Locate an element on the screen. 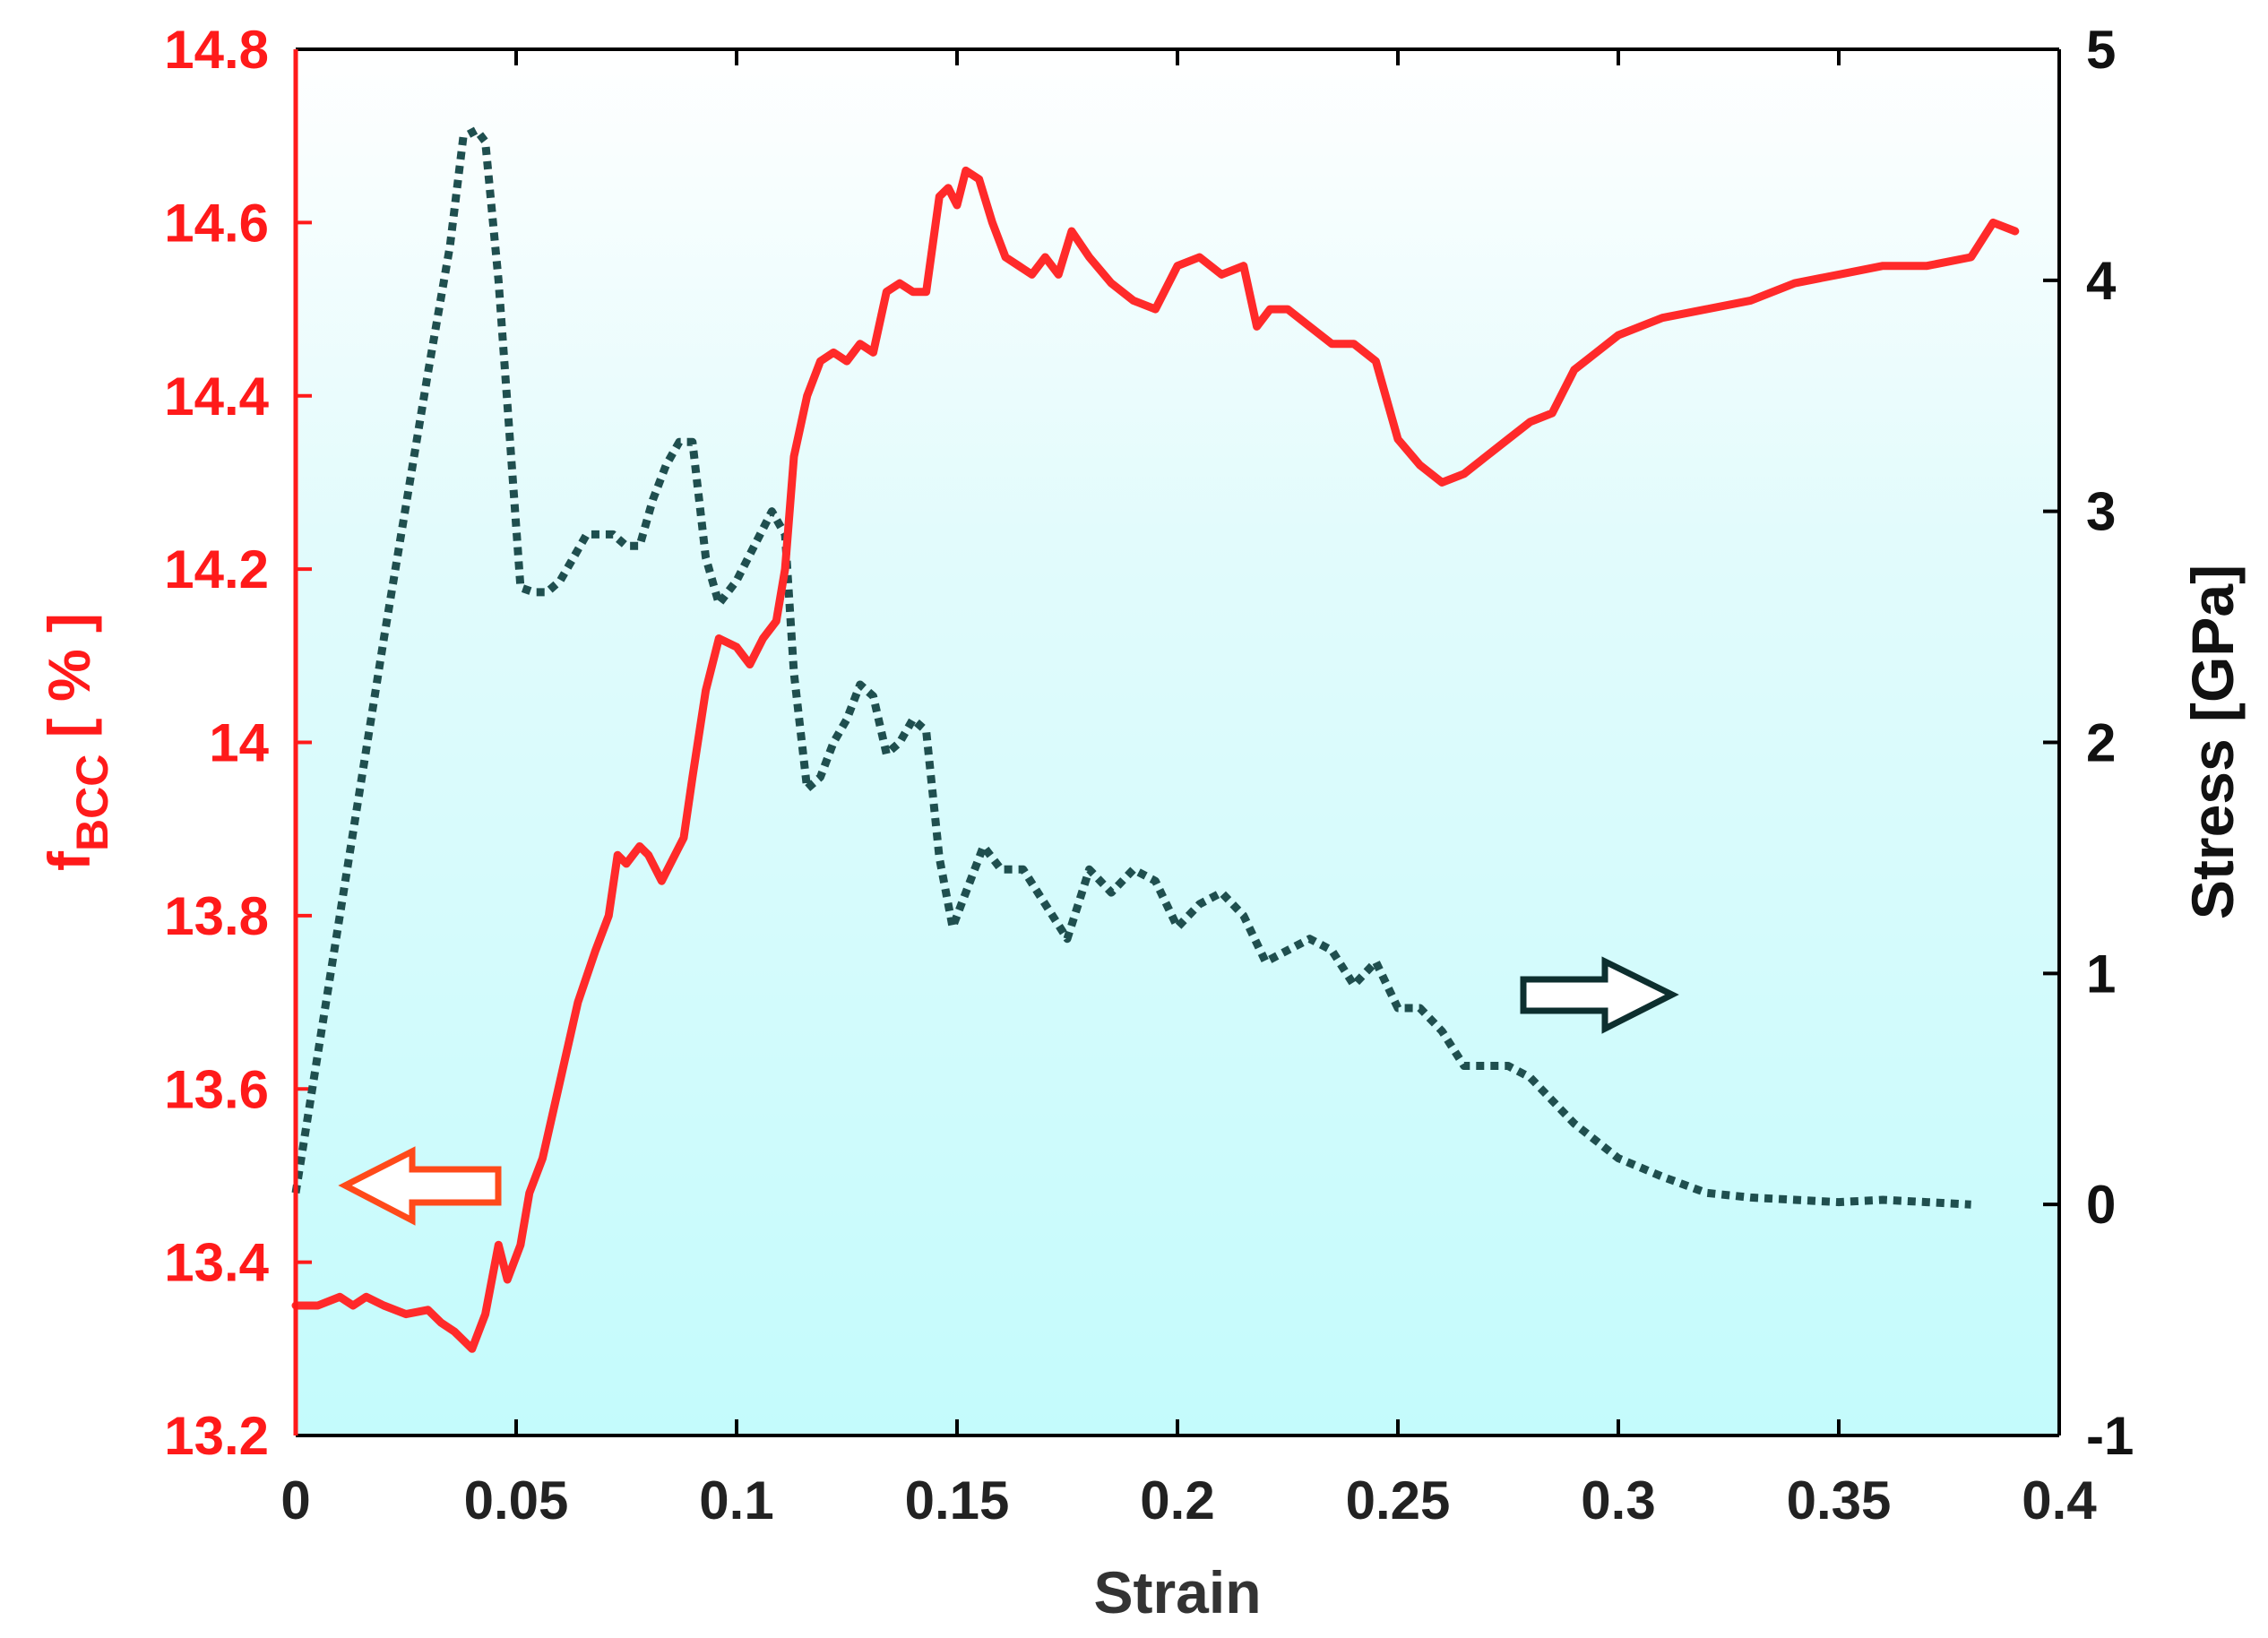 This screenshot has width=2268, height=1638. left-tick-label: 13.6 is located at coordinates (216, 1089).